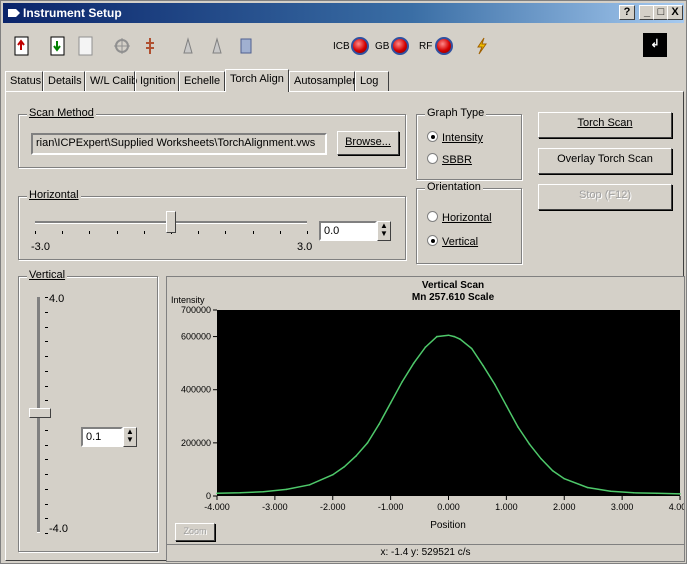 The width and height of the screenshot is (687, 564). I want to click on torch-icon, so click(150, 46).